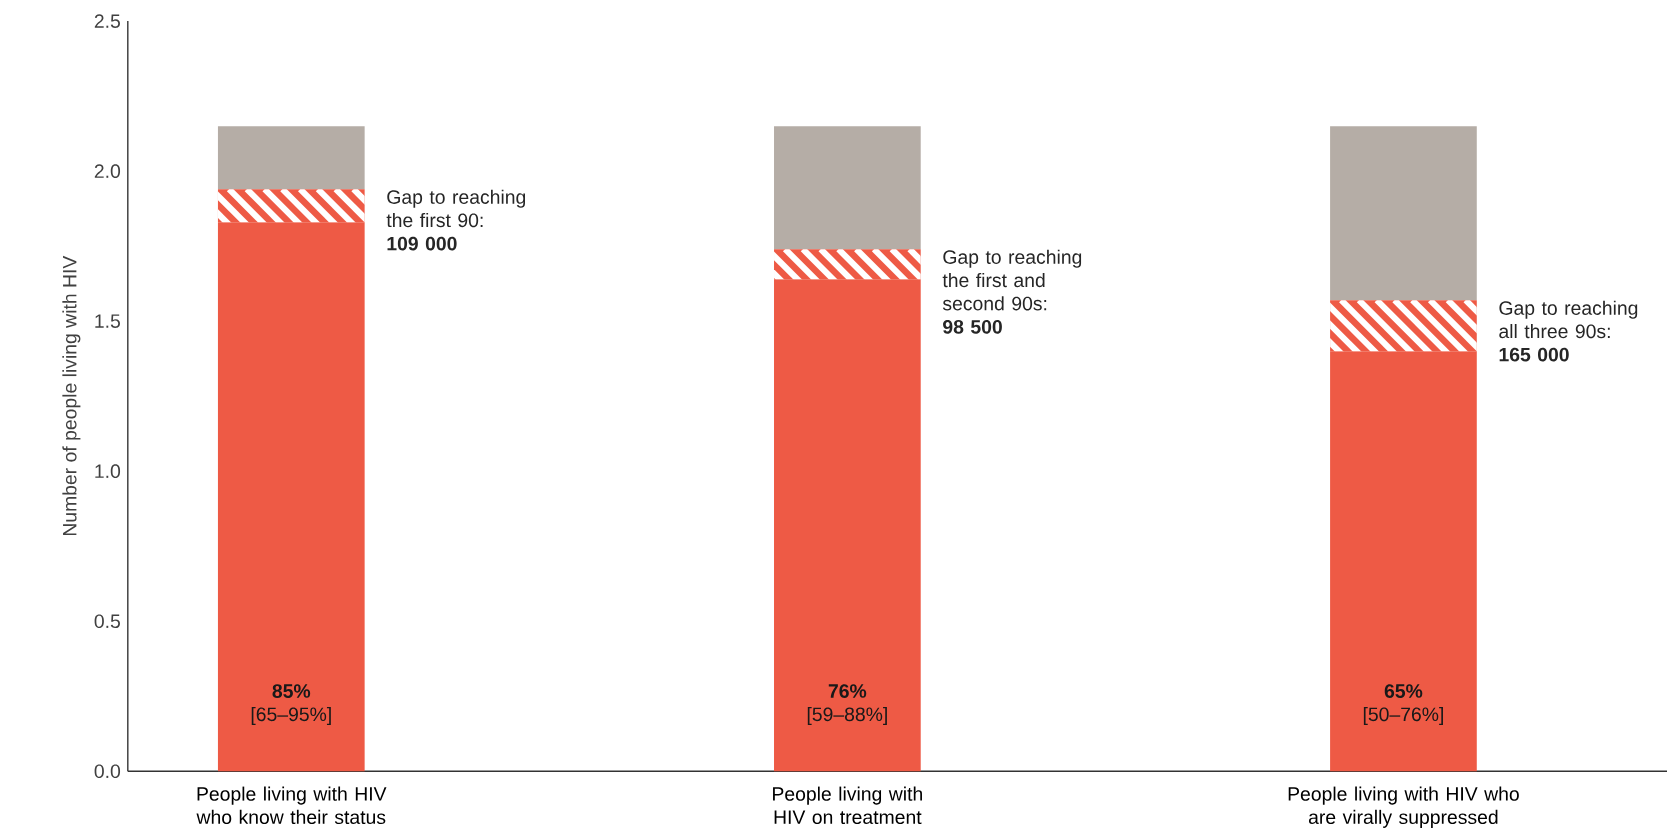  I want to click on y-tick-label: 0.0, so click(107, 771).